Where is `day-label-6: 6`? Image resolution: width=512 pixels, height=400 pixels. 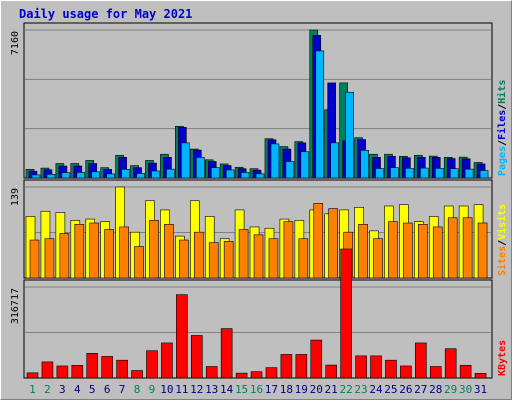 day-label-6: 6 is located at coordinates (107, 389).